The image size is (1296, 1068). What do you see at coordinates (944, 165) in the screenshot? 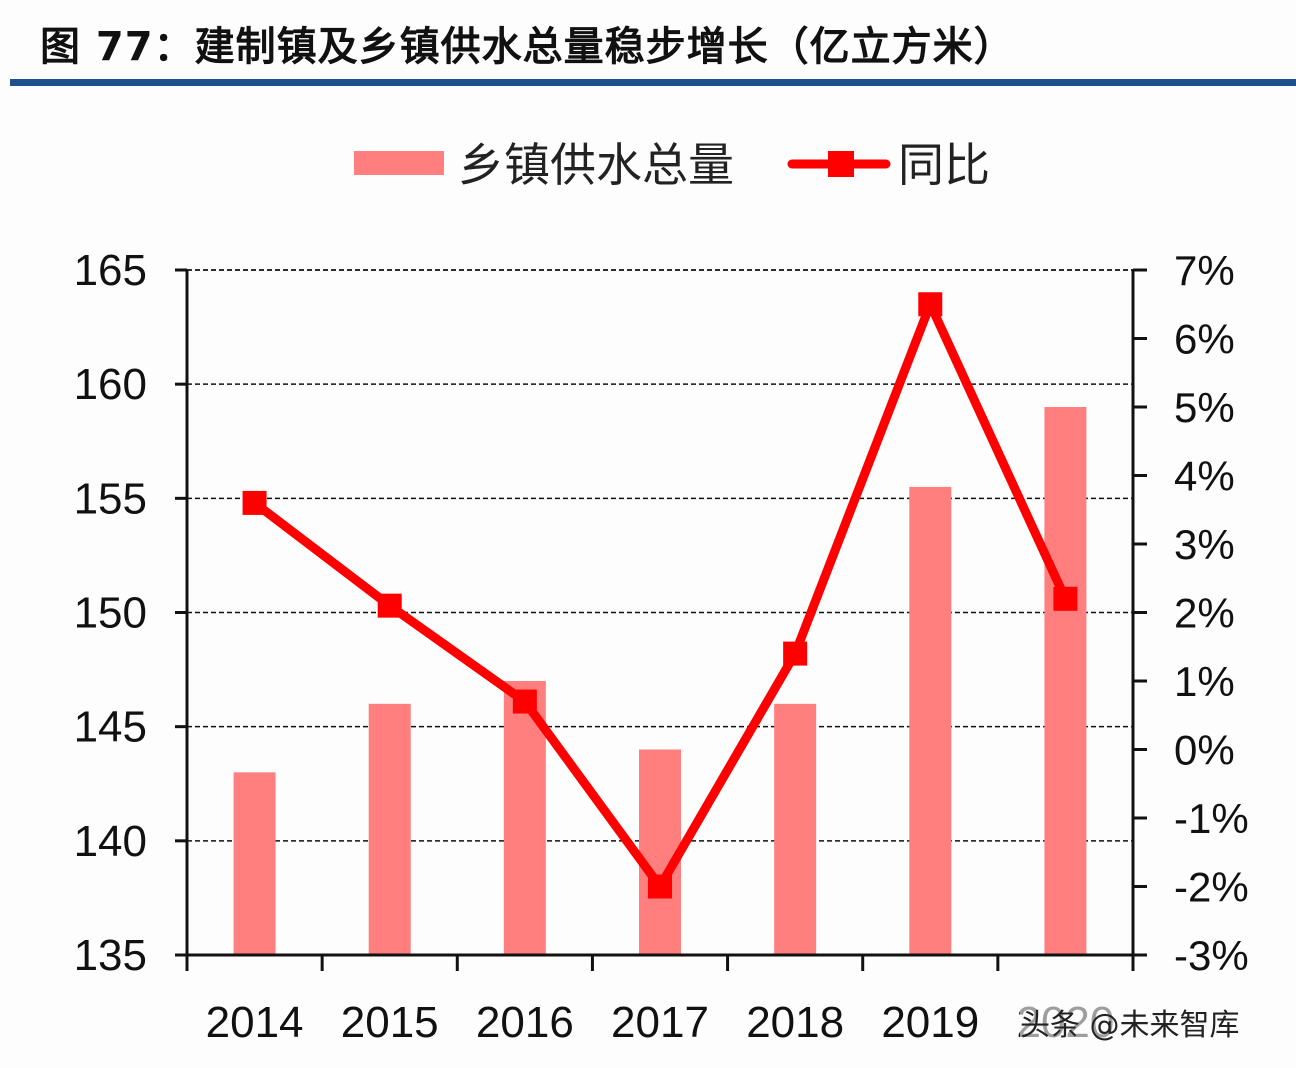
I see `legend-line-label: 同比` at bounding box center [944, 165].